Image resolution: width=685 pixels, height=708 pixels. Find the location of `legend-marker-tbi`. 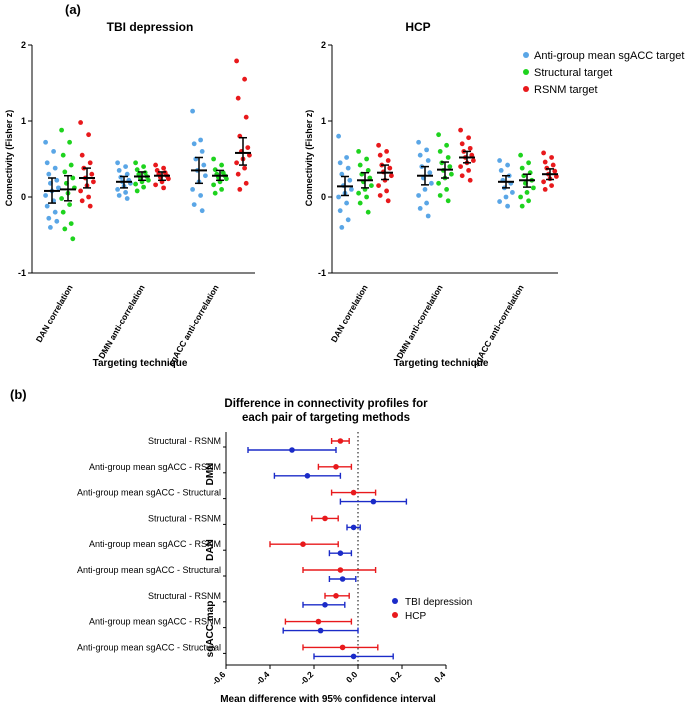

legend-marker-tbi is located at coordinates (395, 601).